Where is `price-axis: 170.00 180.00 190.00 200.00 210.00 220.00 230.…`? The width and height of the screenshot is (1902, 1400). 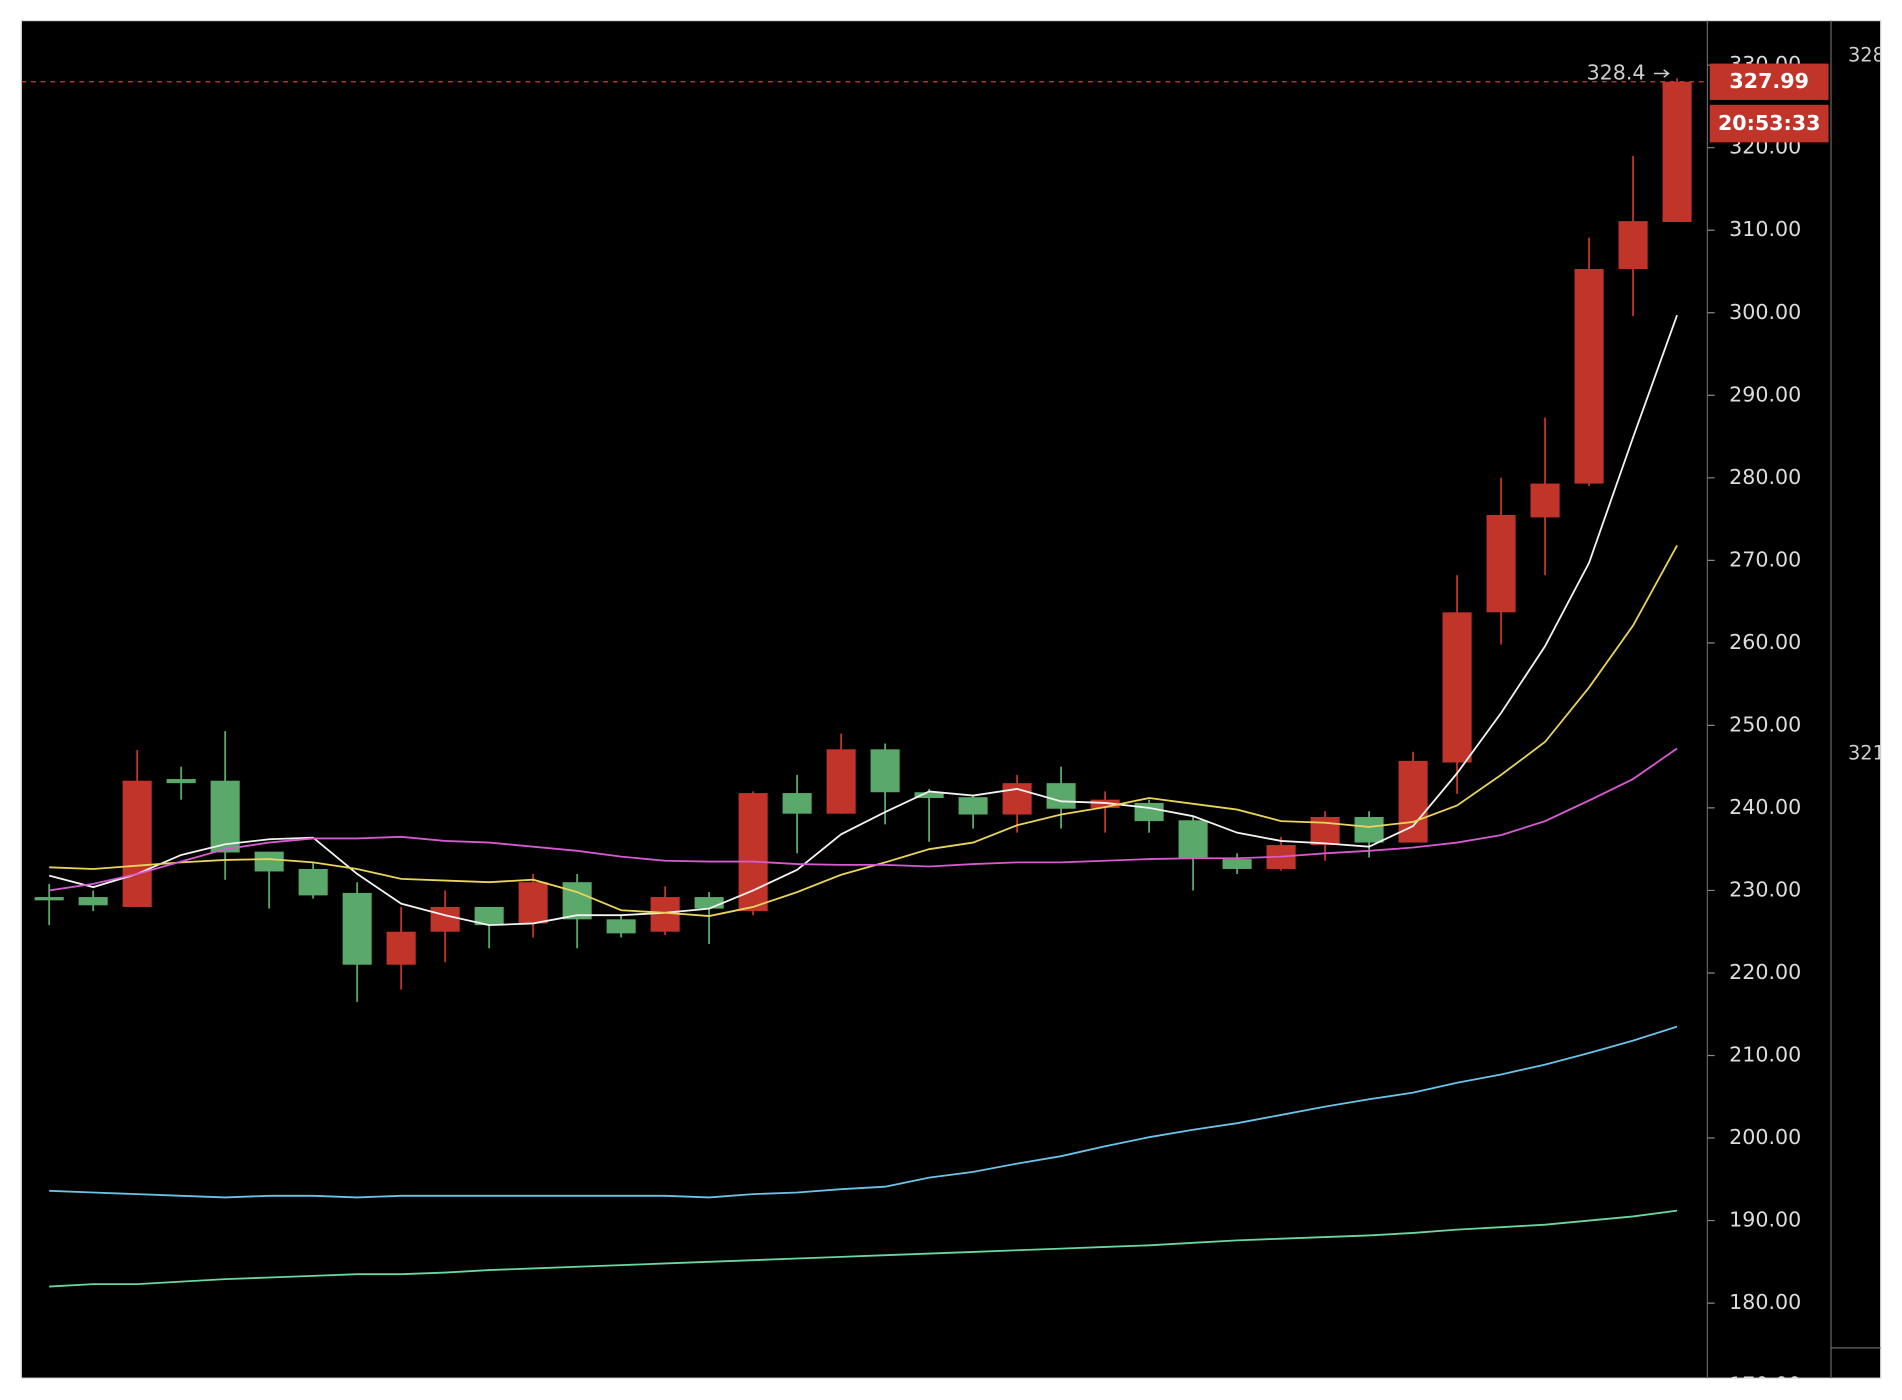
price-axis: 170.00 180.00 190.00 200.00 210.00 220.00 230.… is located at coordinates (1754, 724).